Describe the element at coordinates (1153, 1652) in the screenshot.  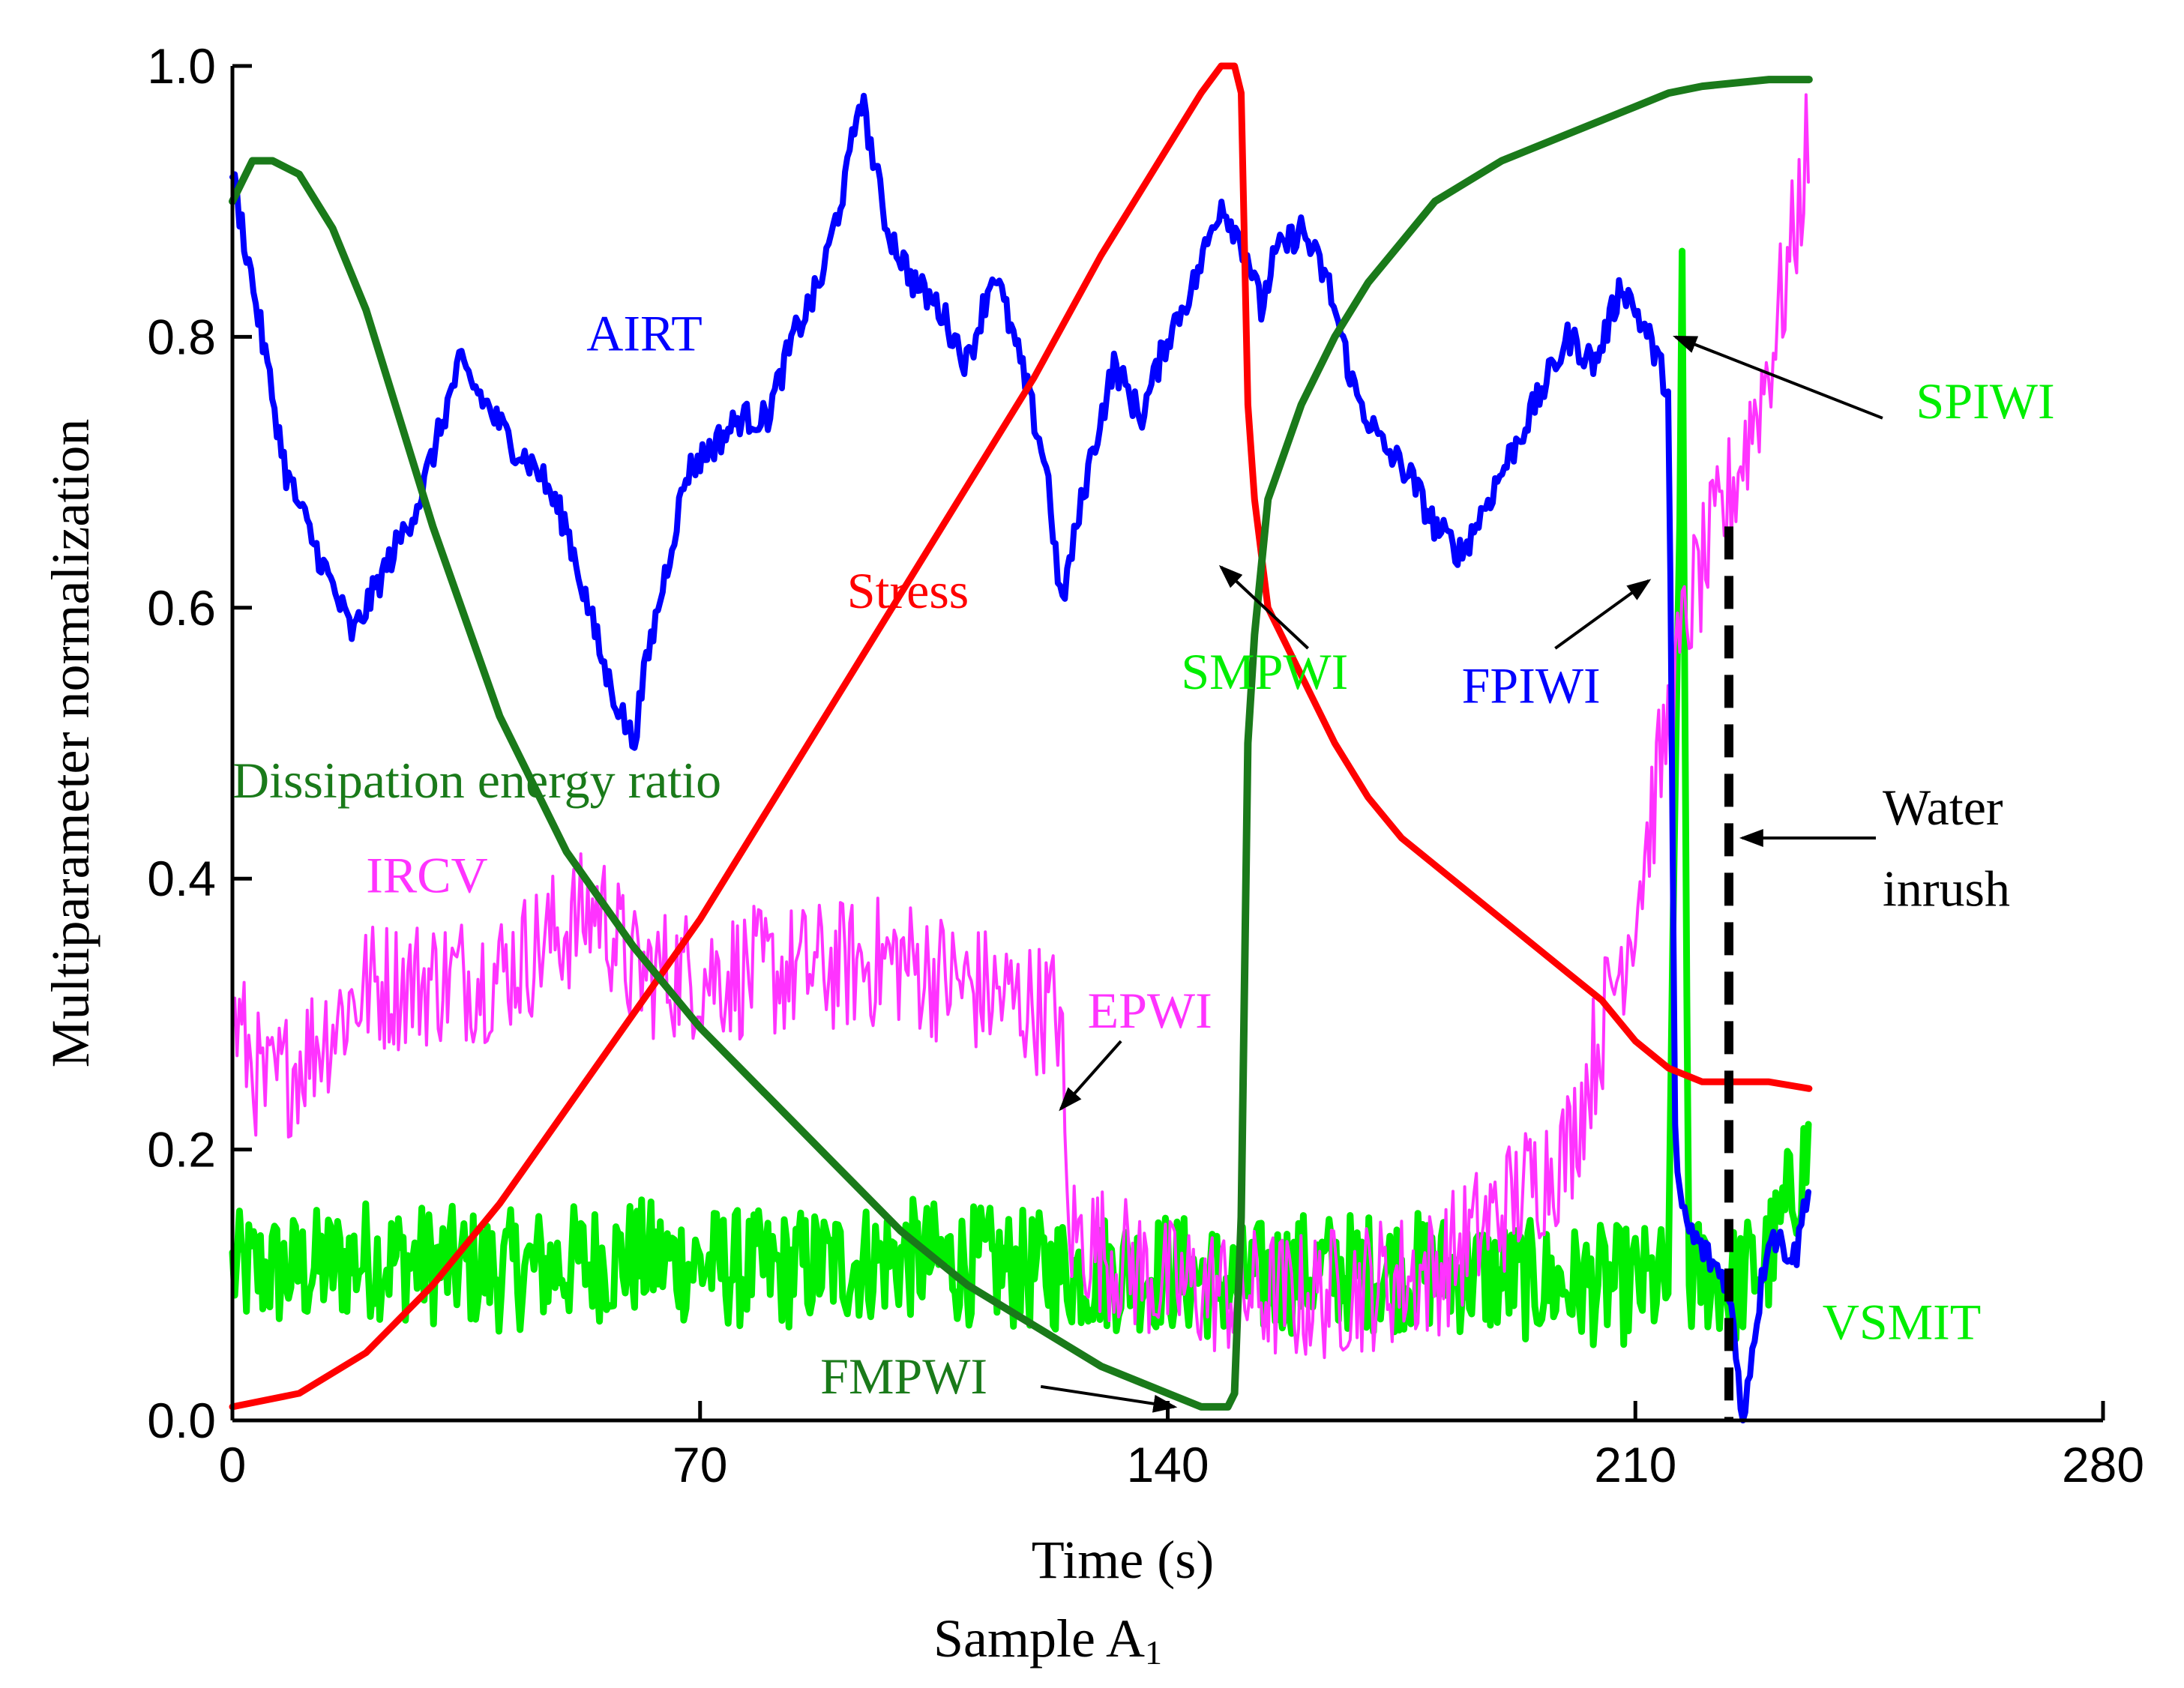
I see `caption-subscript: 1` at that location.